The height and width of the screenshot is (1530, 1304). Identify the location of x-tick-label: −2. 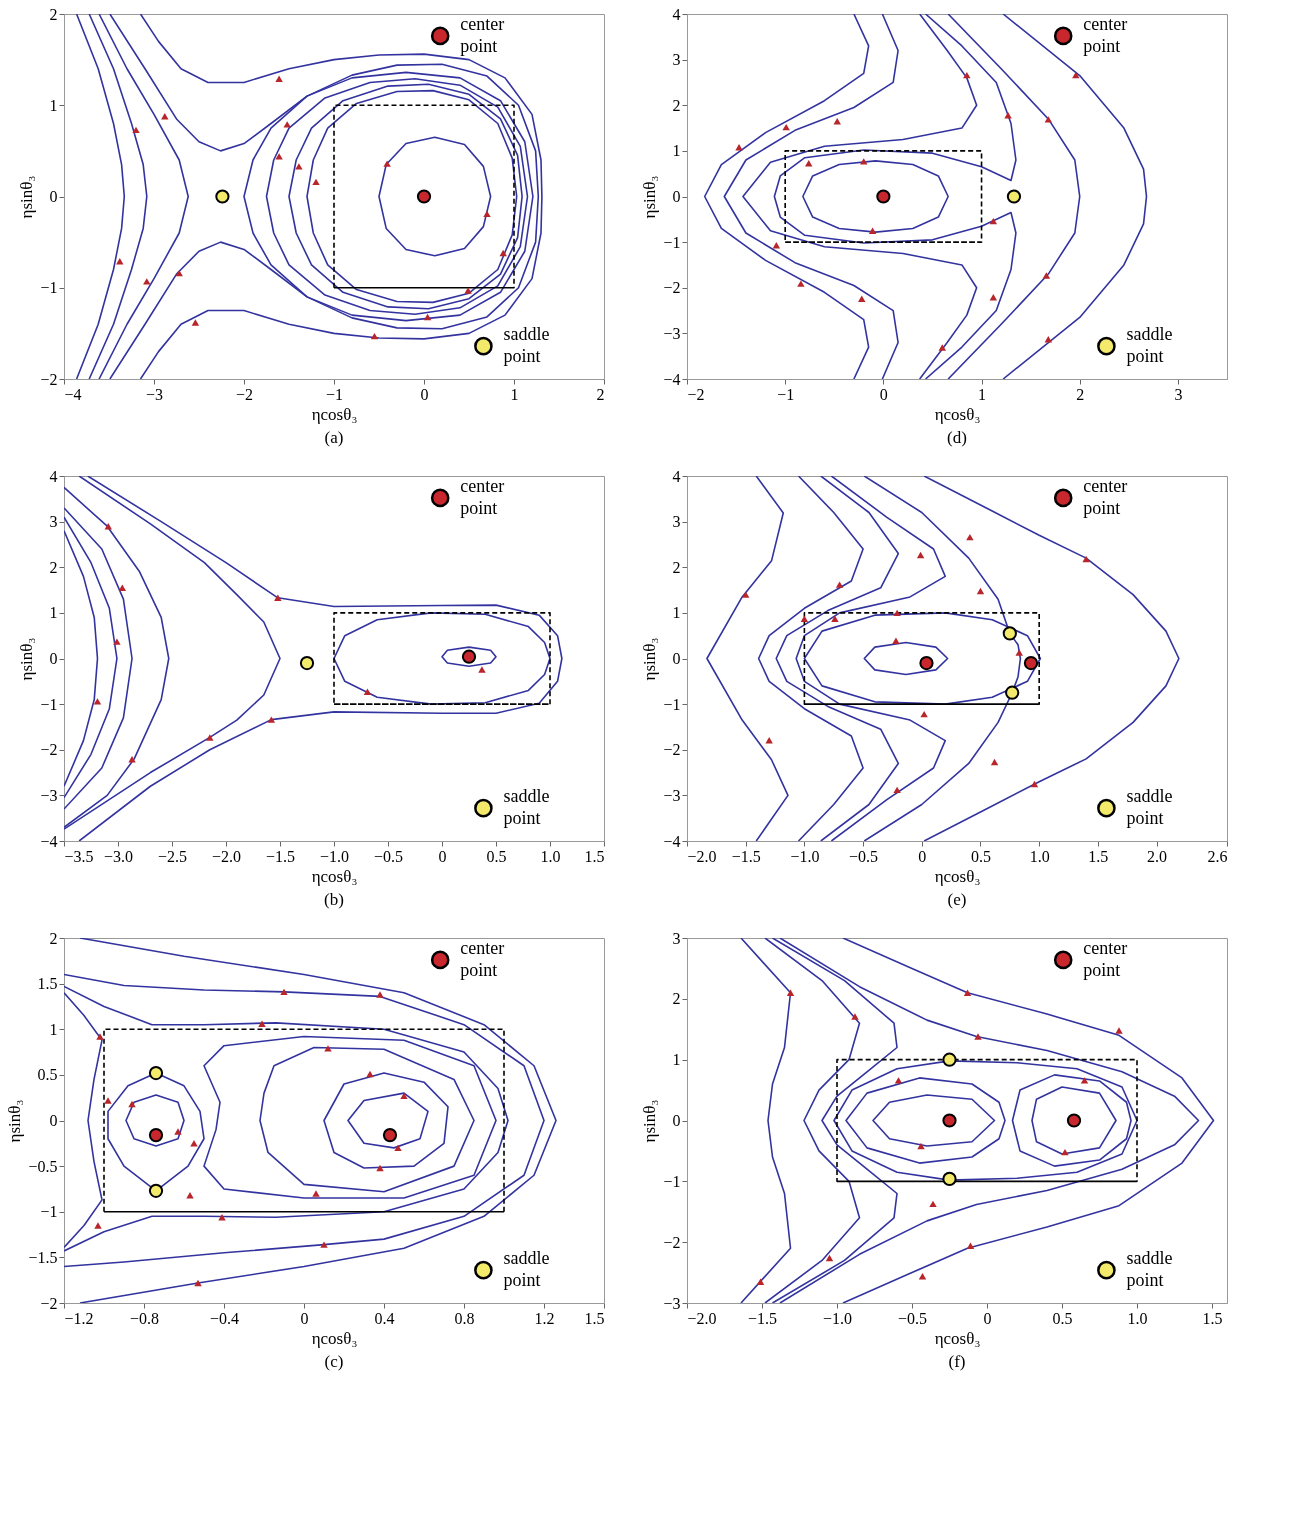
(696, 394).